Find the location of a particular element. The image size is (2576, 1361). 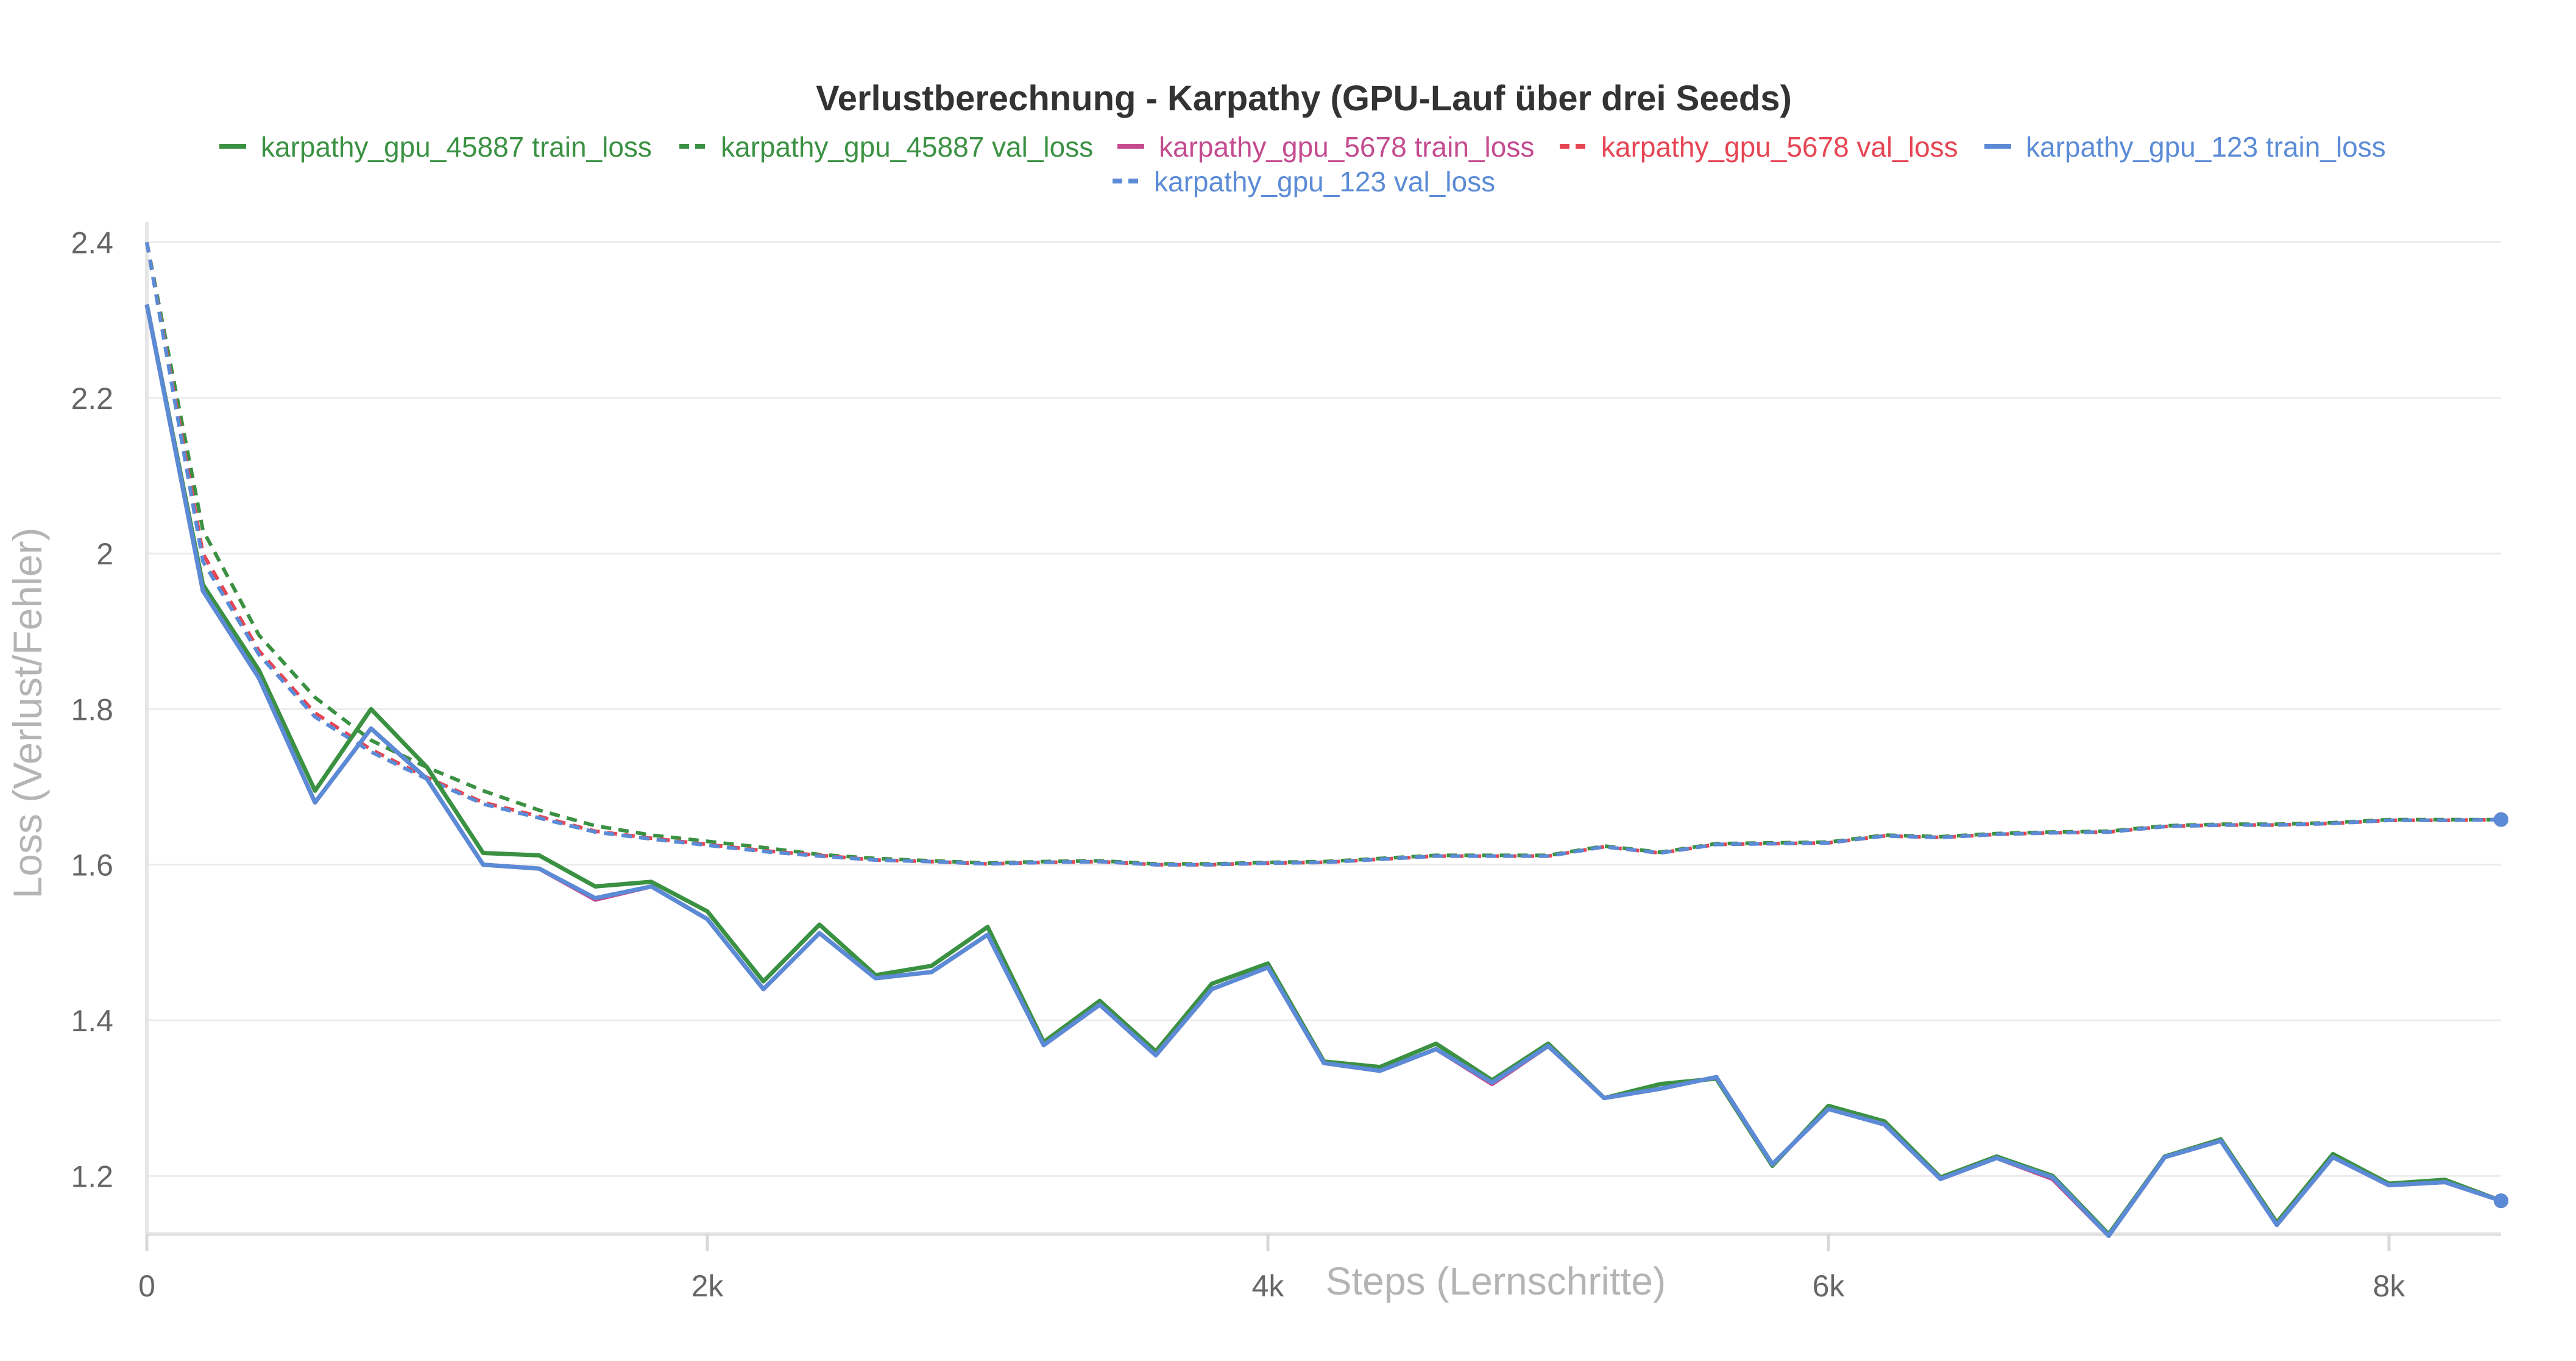

x-axis-label: Steps (Lernschritte) is located at coordinates (1496, 1281).